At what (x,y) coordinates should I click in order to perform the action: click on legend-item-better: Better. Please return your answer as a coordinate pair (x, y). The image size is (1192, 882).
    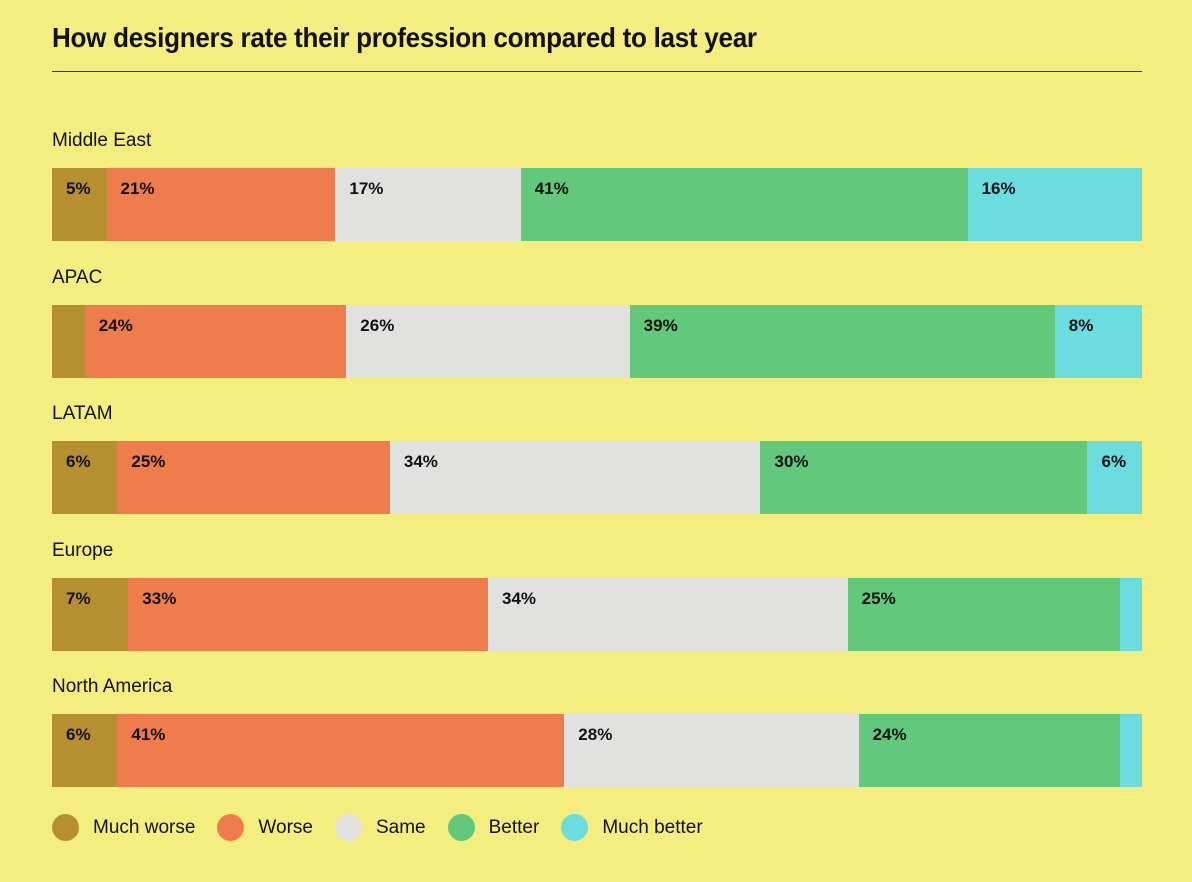
    Looking at the image, I should click on (493, 827).